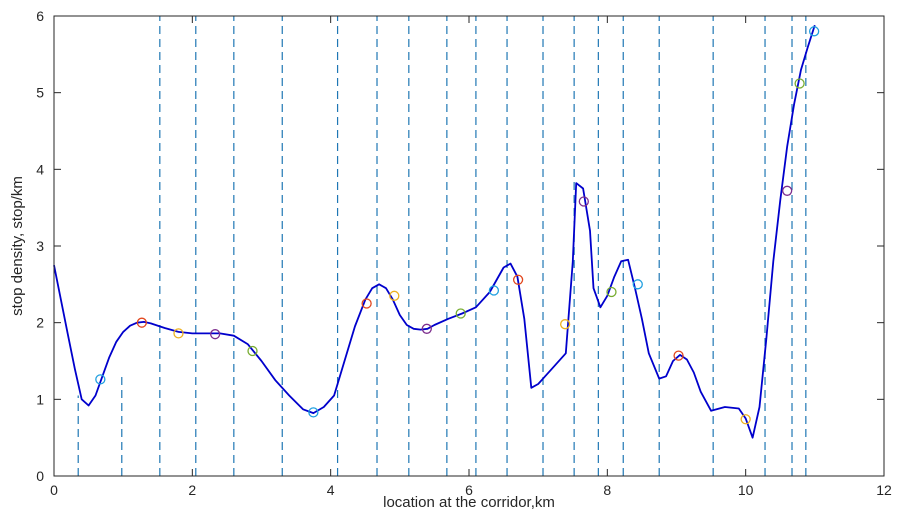 This screenshot has width=899, height=515. What do you see at coordinates (40, 476) in the screenshot?
I see `y-tick-label: 0` at bounding box center [40, 476].